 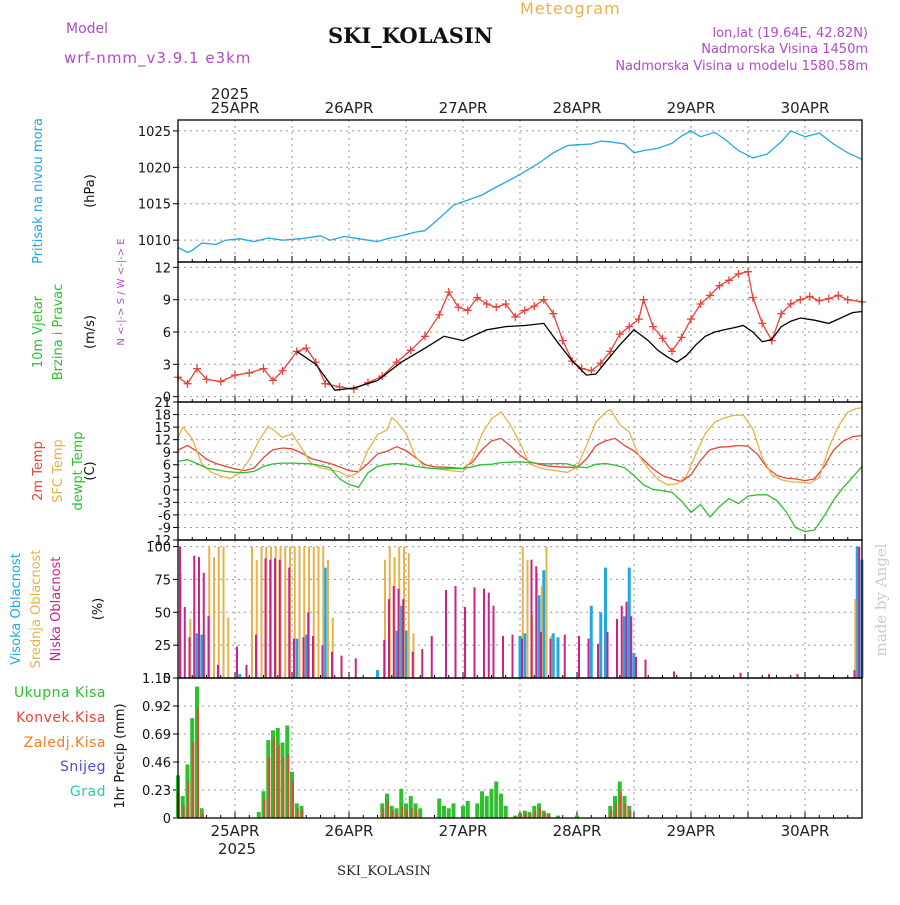 I want to click on temperature-label-0: 2m Temp, so click(x=38, y=471).